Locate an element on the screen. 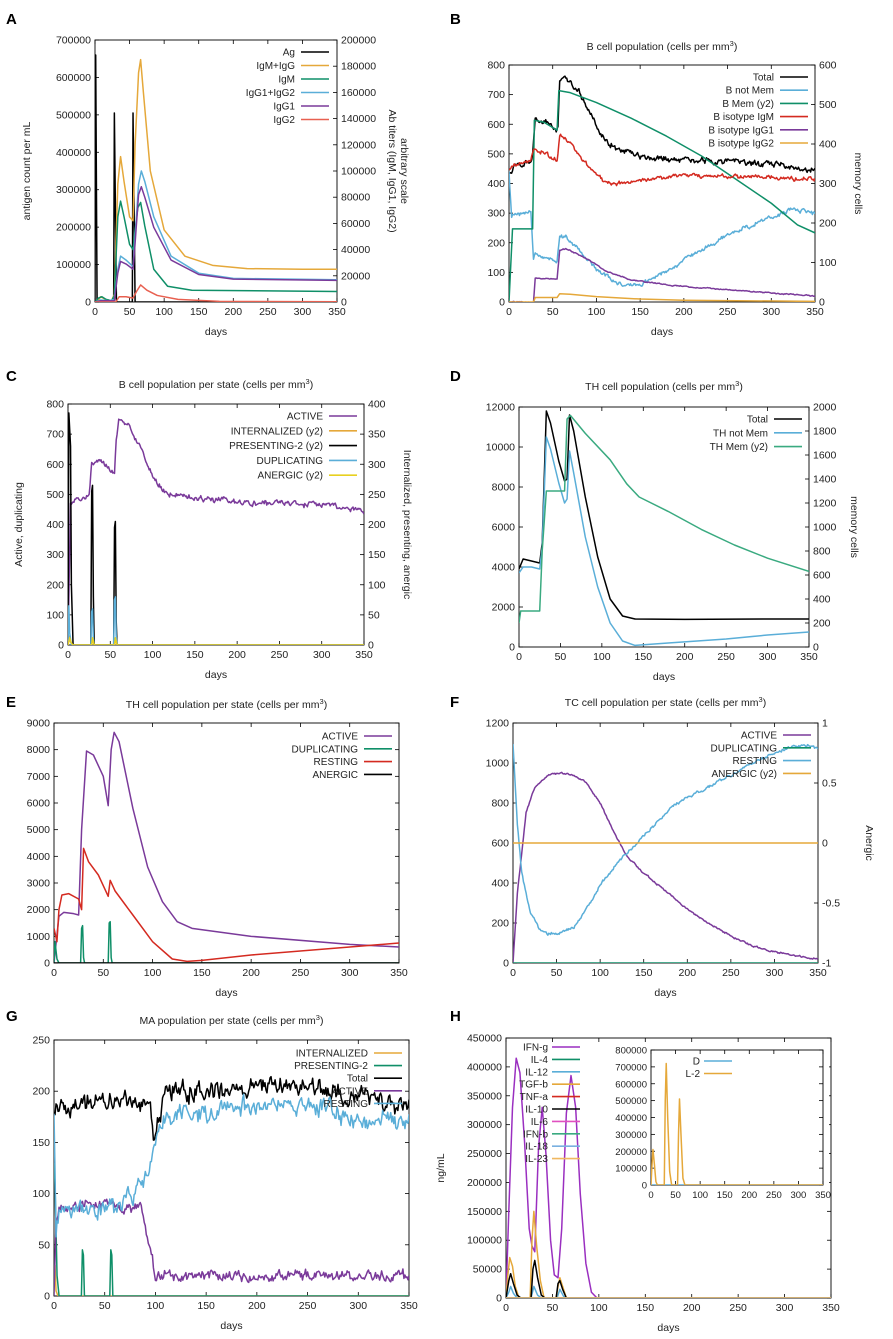  legend-label-ag: Ag is located at coordinates (289, 53).